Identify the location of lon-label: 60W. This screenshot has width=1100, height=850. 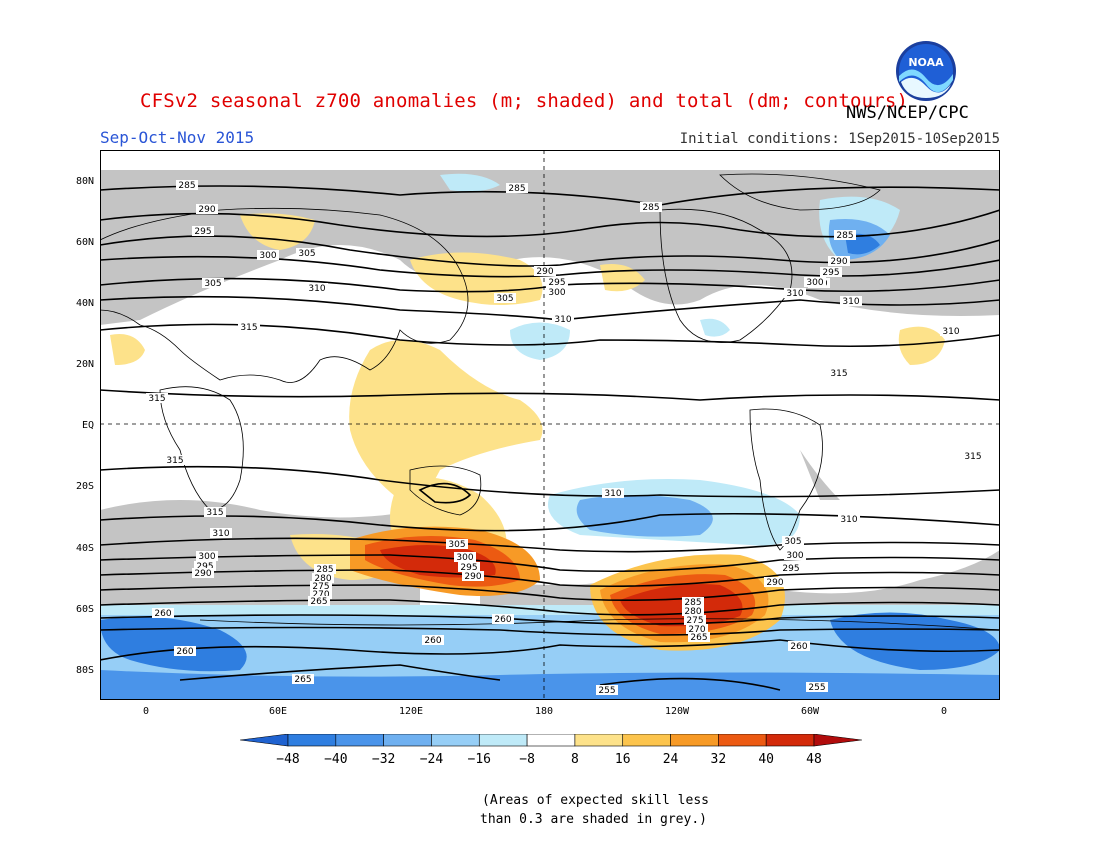
(810, 711).